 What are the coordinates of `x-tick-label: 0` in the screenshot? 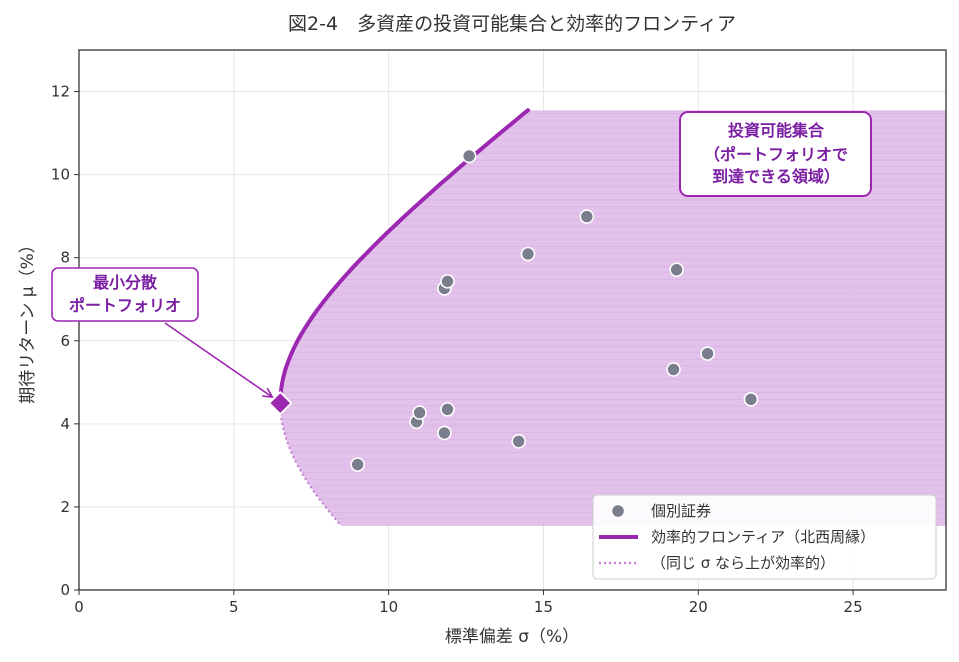 It's located at (79, 607).